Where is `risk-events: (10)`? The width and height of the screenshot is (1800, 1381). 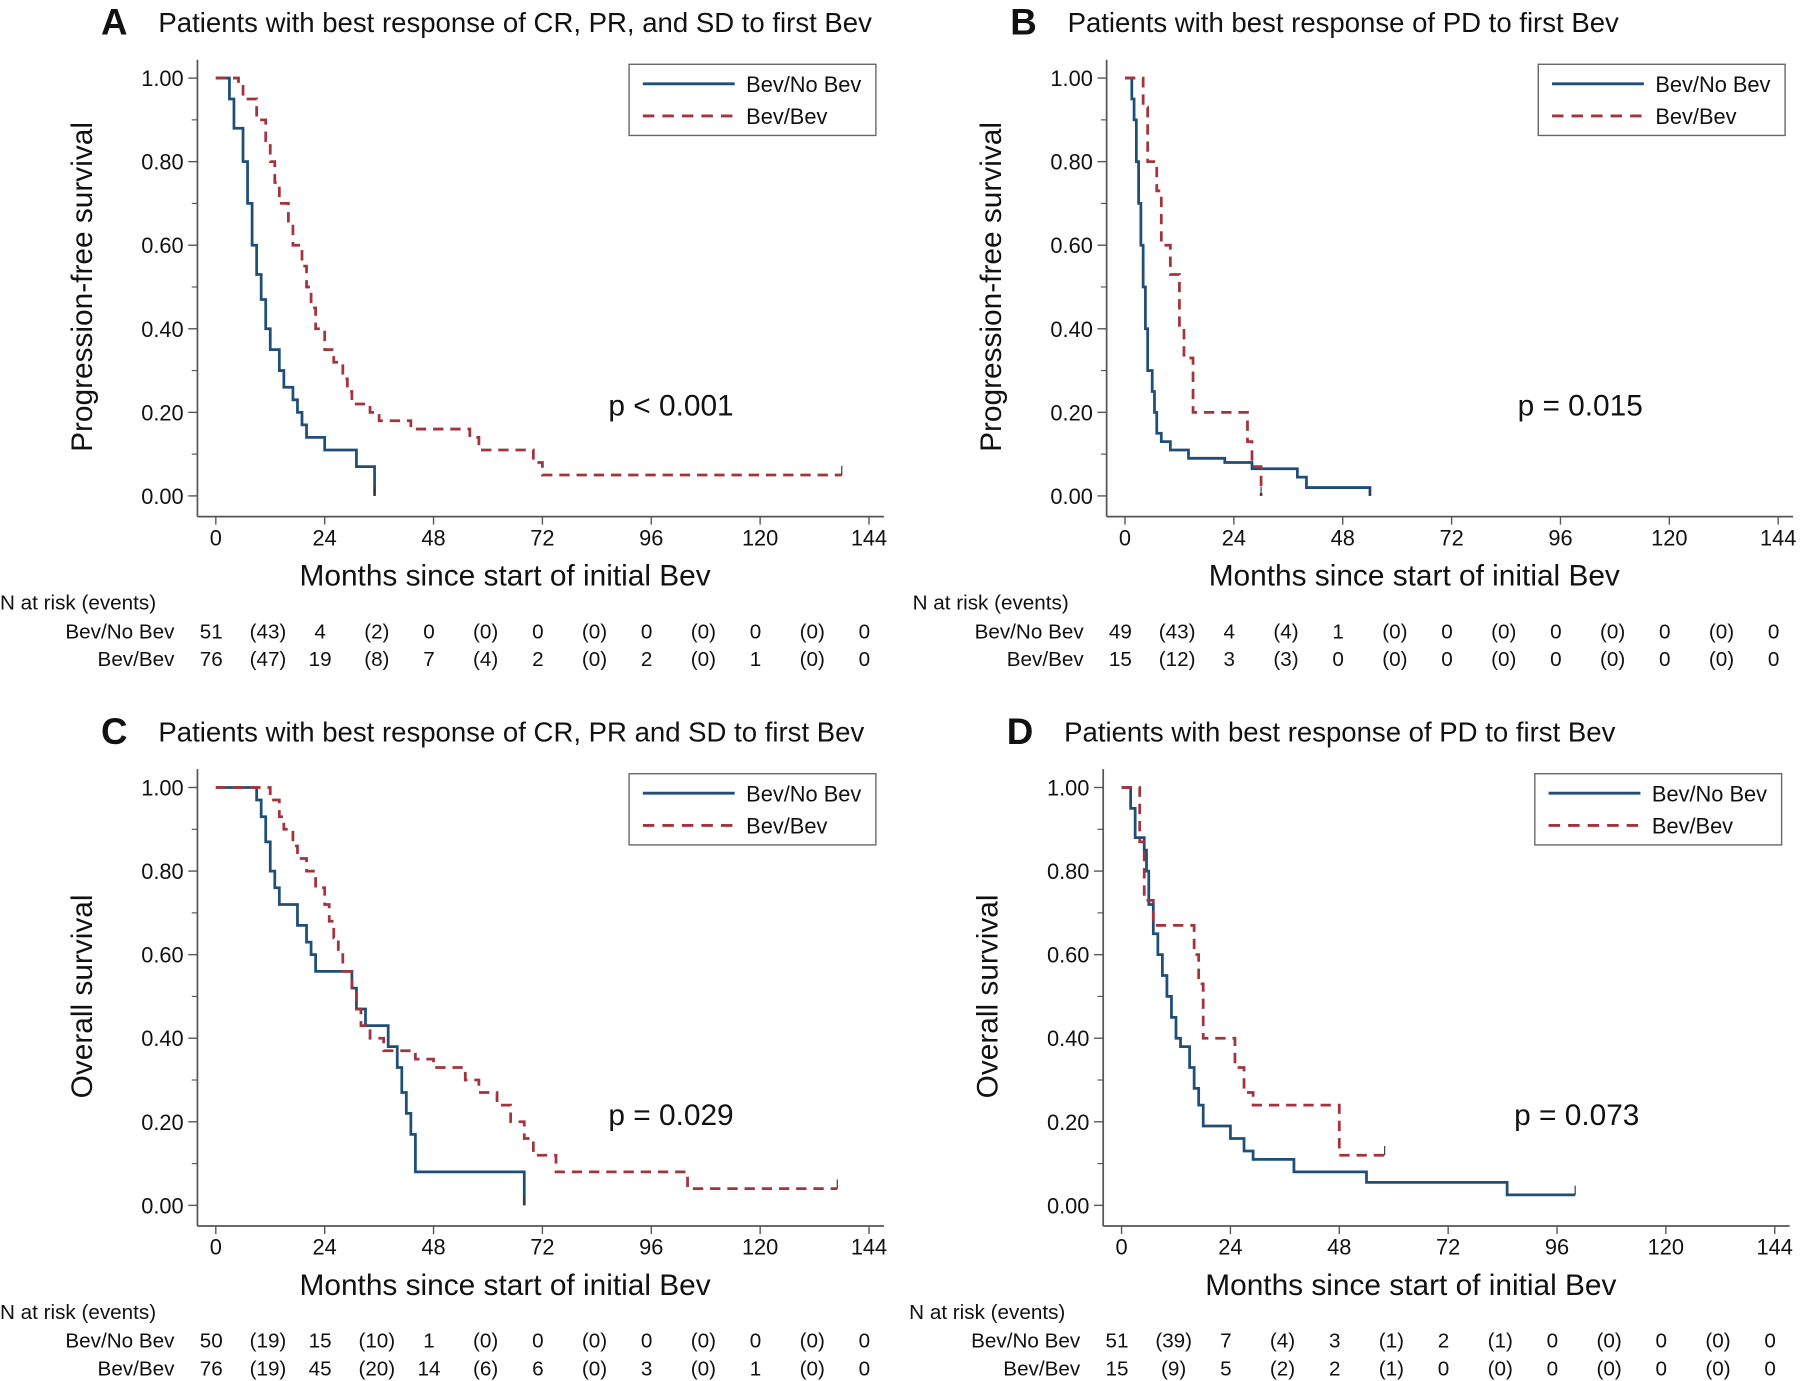
risk-events: (10) is located at coordinates (376, 1341).